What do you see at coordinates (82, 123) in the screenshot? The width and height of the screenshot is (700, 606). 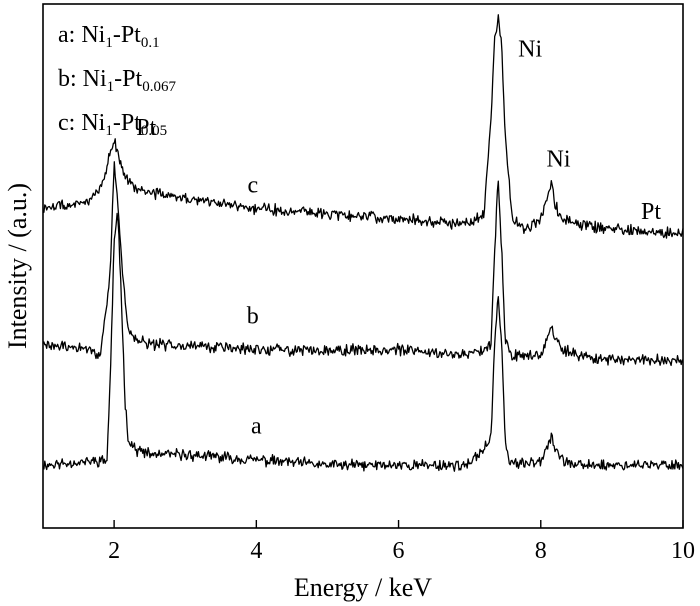 I see `legend-c-prefix: c: Ni` at bounding box center [82, 123].